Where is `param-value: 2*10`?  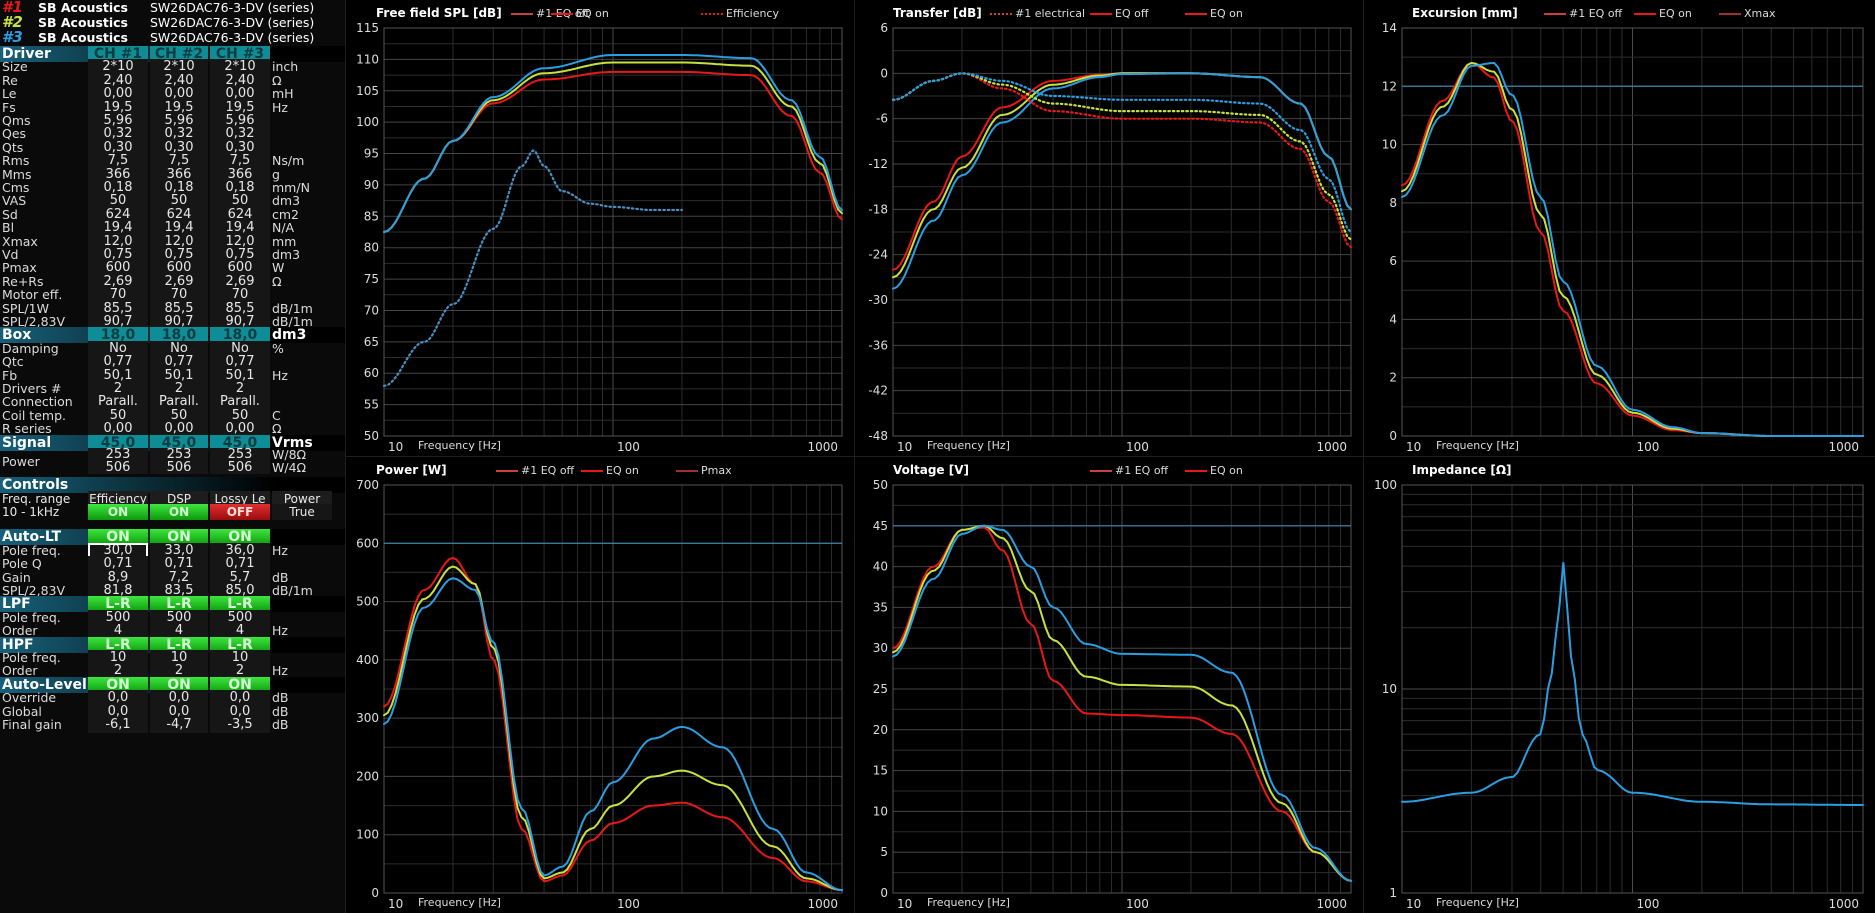 param-value: 2*10 is located at coordinates (179, 67).